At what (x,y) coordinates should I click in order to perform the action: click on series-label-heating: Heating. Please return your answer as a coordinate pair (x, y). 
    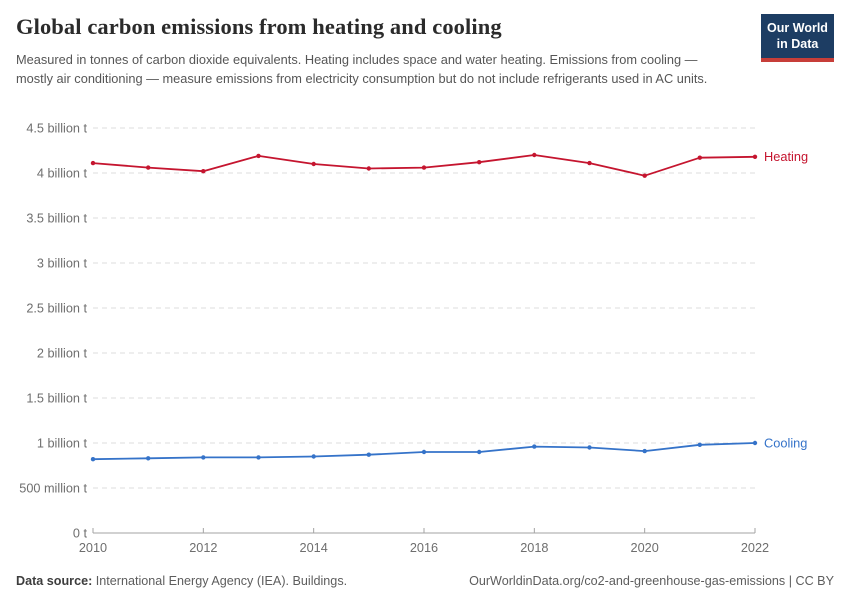
    Looking at the image, I should click on (786, 156).